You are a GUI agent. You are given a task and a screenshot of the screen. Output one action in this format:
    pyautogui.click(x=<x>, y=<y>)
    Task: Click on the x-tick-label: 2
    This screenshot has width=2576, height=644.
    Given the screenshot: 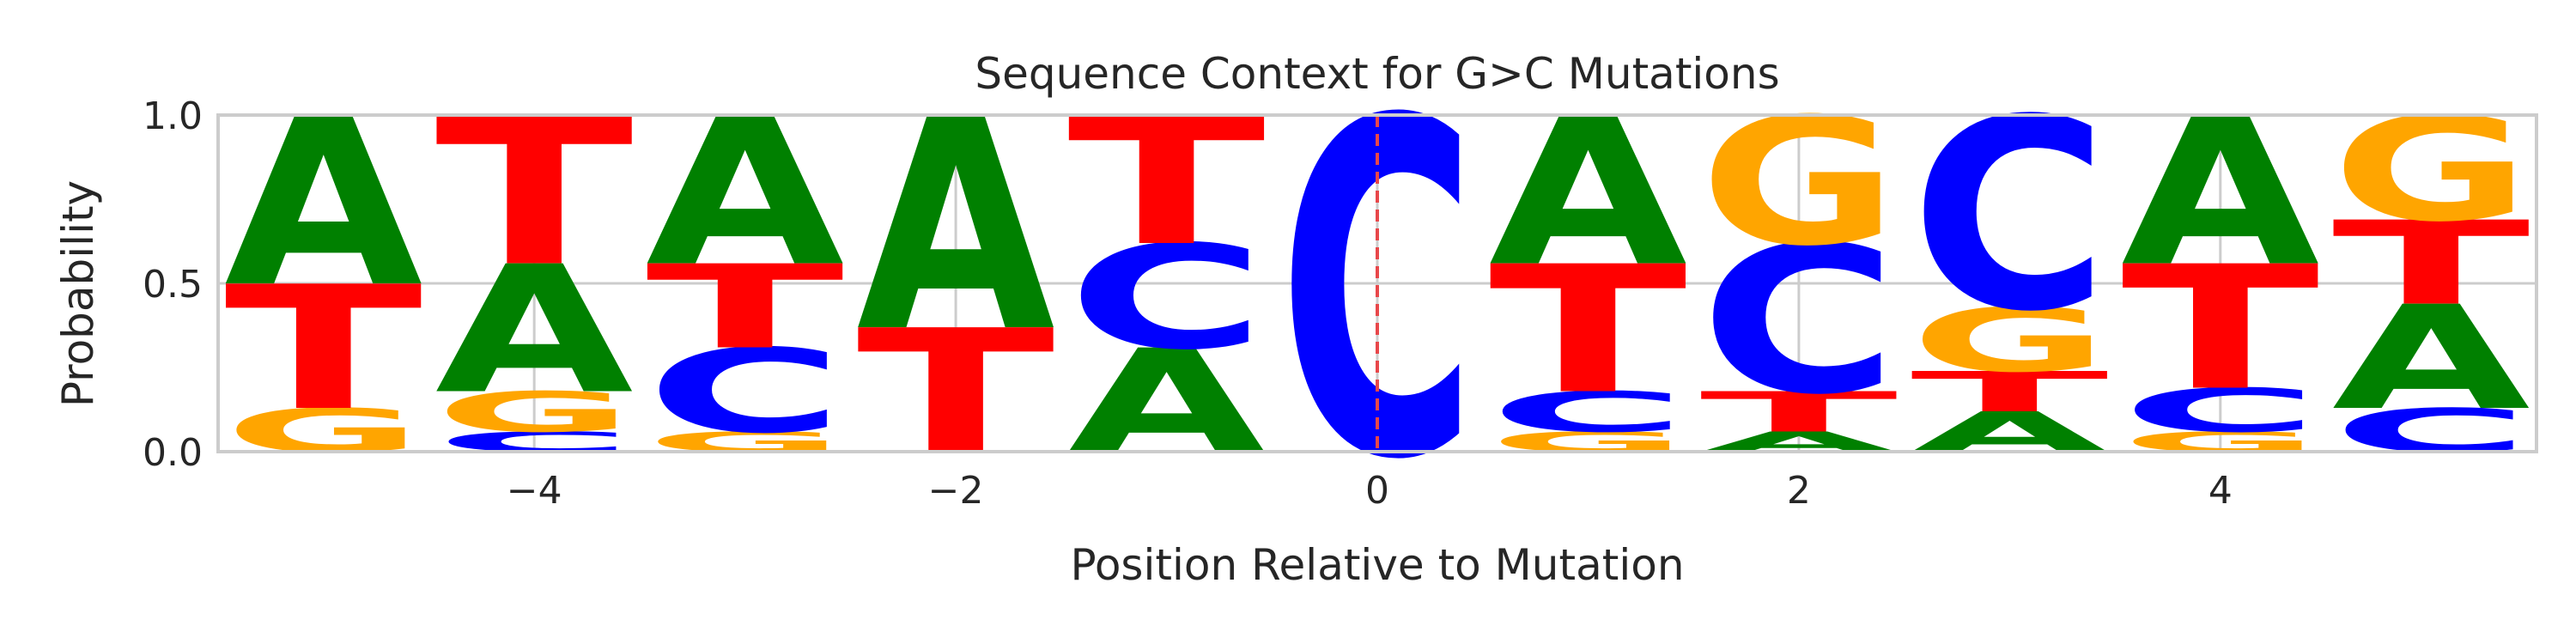 What is the action you would take?
    pyautogui.click(x=1799, y=491)
    